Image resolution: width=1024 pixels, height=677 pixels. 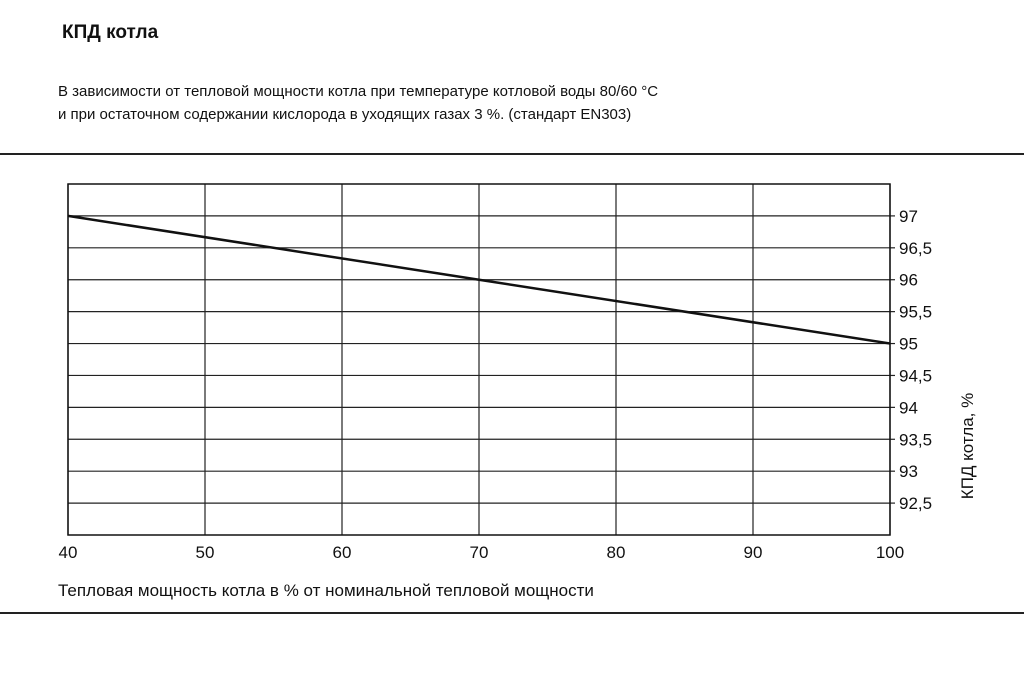 What do you see at coordinates (908, 407) in the screenshot?
I see `y-tick-label-3: 94` at bounding box center [908, 407].